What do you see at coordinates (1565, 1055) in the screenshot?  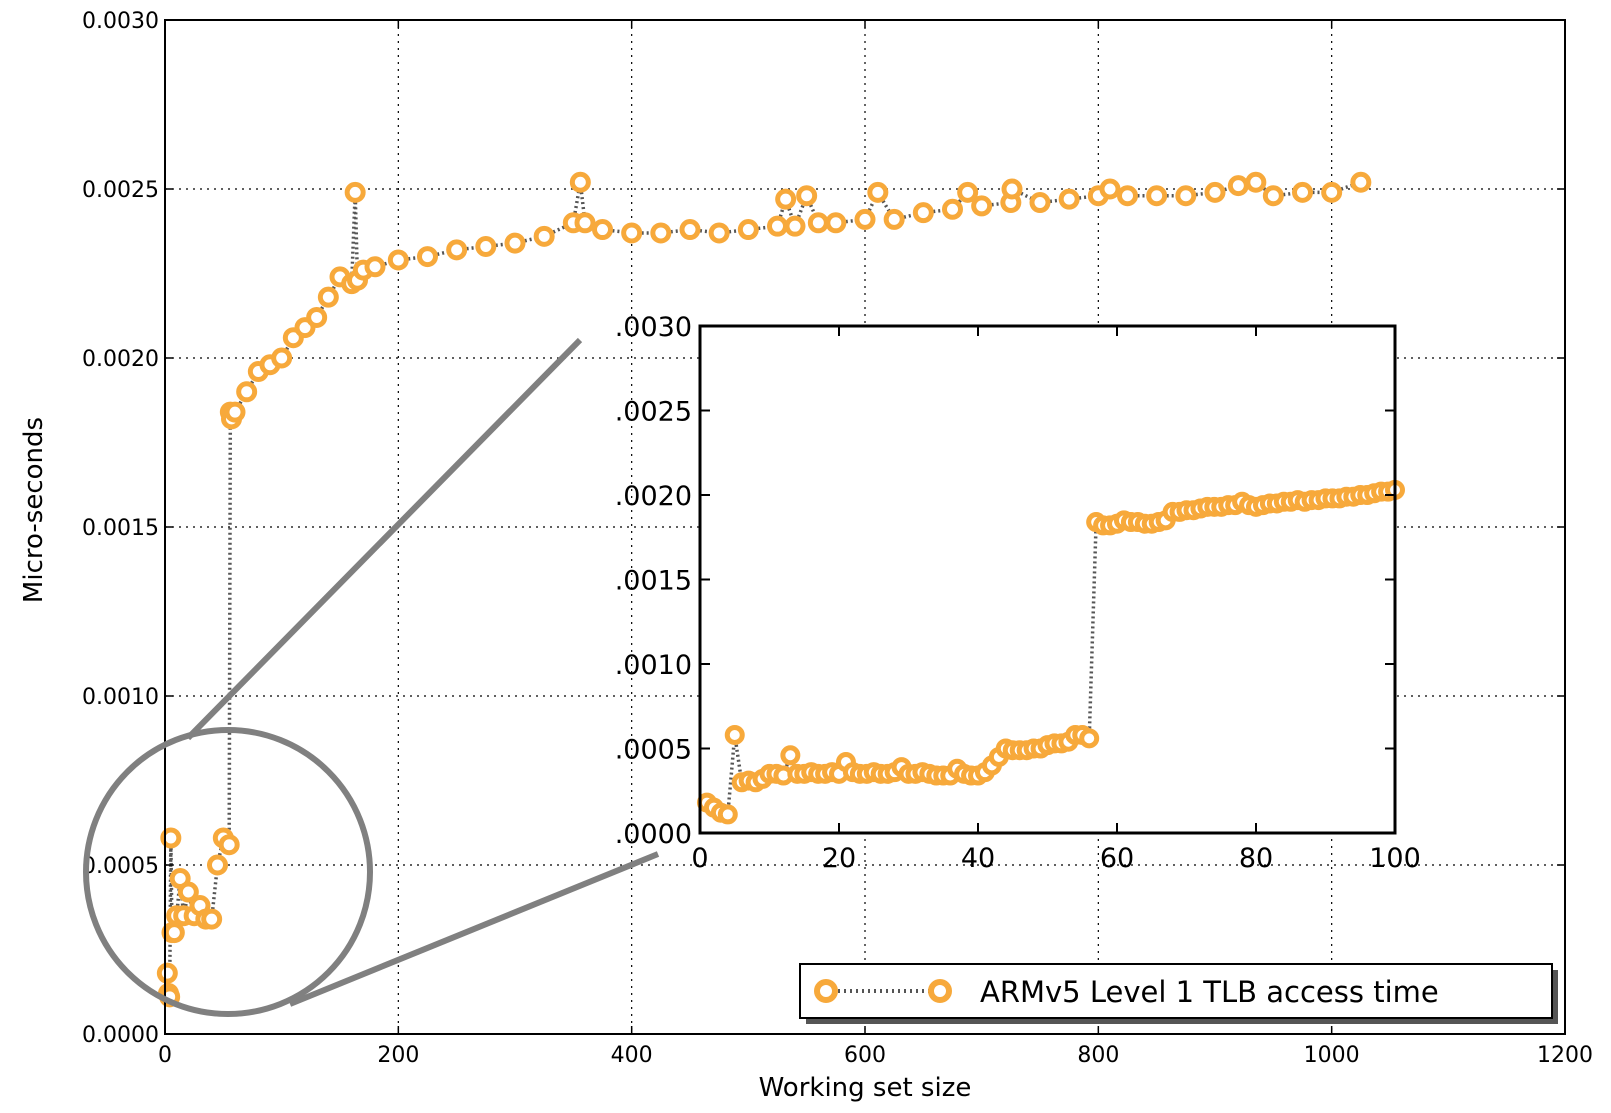 I see `x-tick-label: 1200` at bounding box center [1565, 1055].